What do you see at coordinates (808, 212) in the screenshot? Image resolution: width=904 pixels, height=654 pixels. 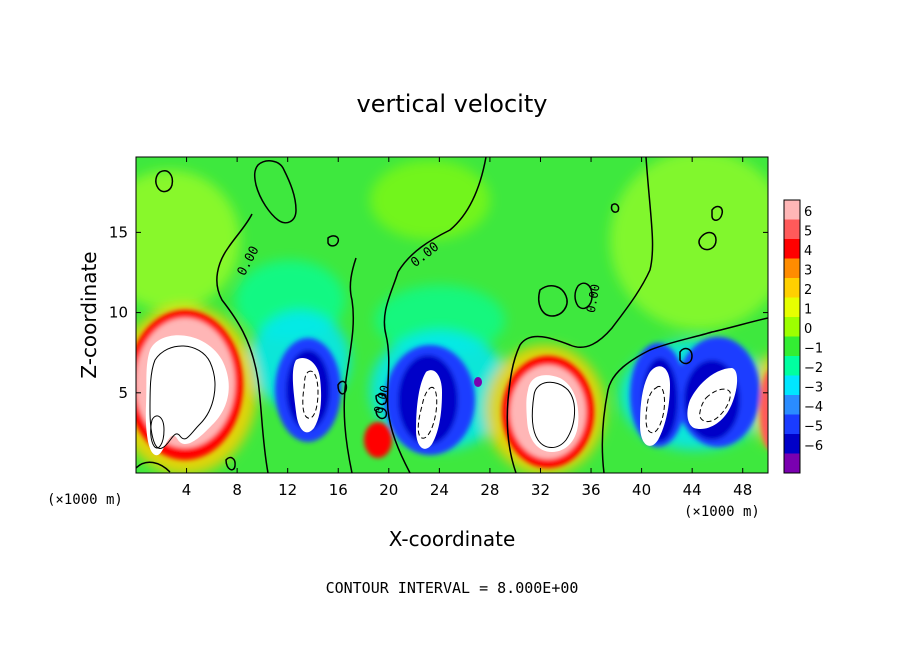 I see `colorbar-tick-label: 6` at bounding box center [808, 212].